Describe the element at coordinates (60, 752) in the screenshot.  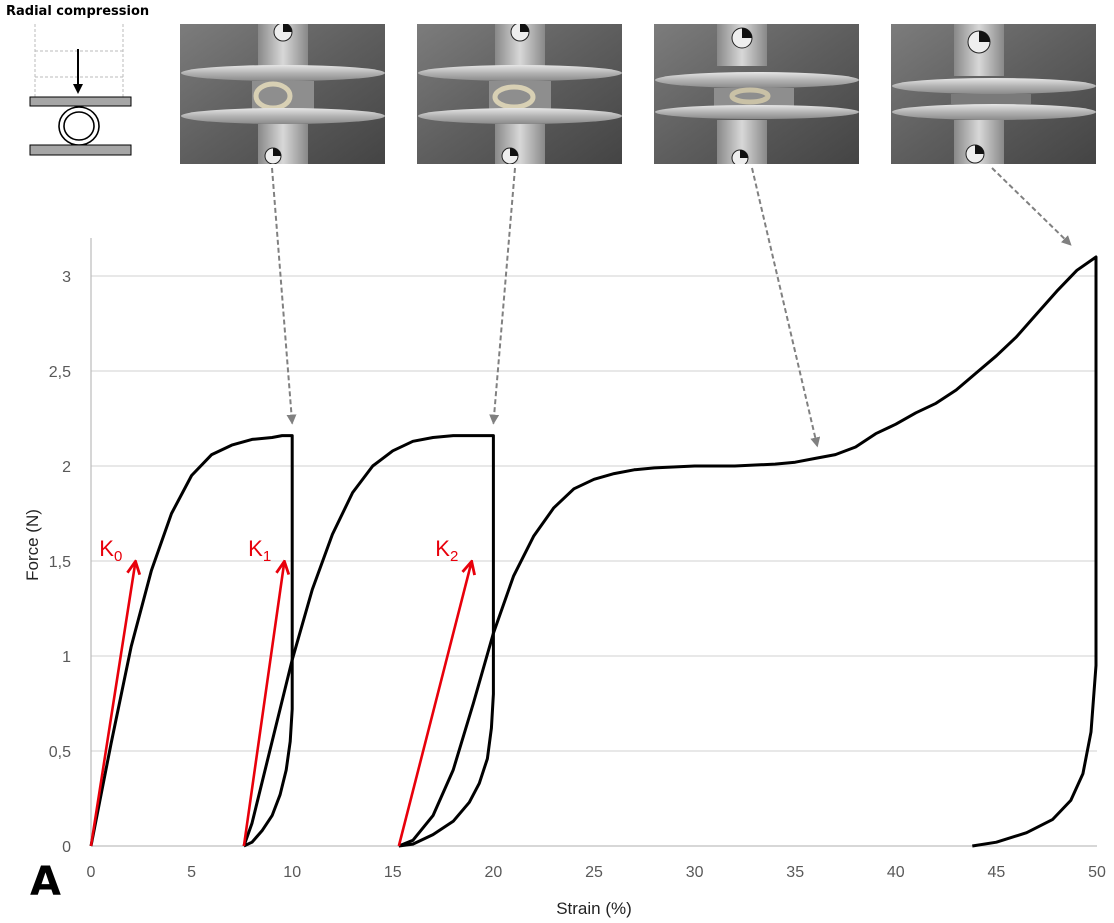
I see `y-tick-label: 0,5` at that location.